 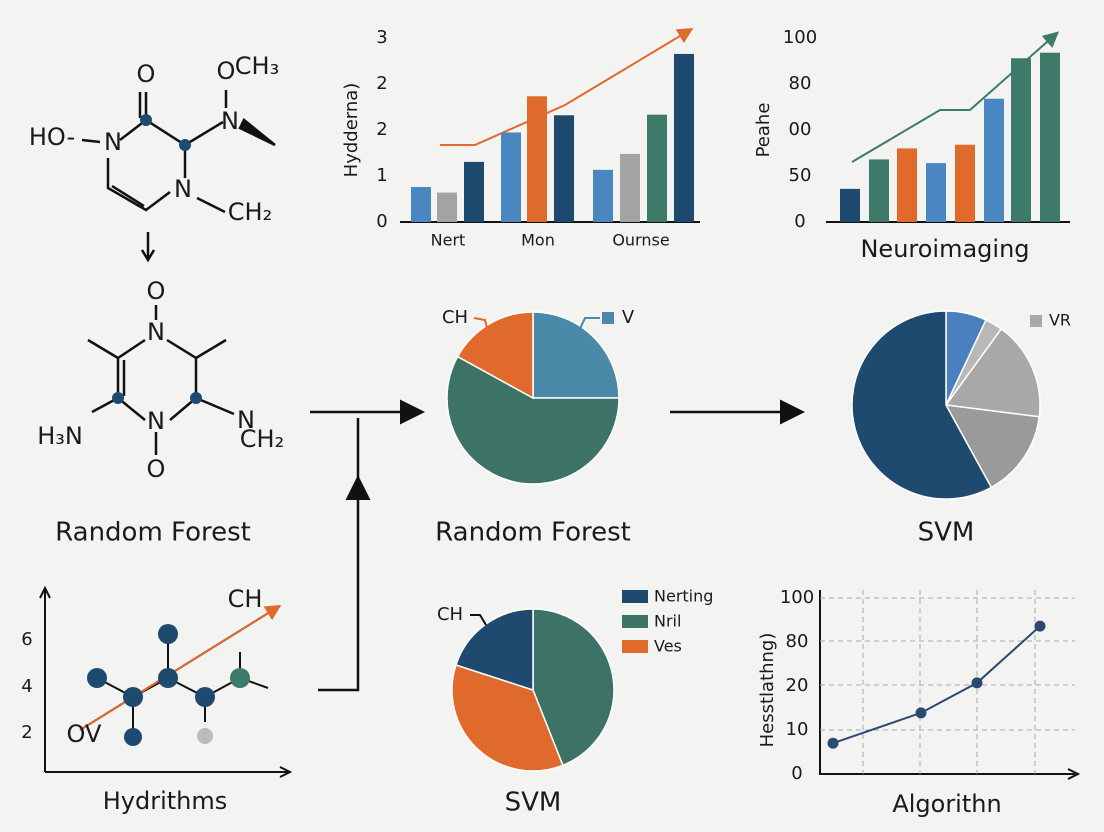 What do you see at coordinates (567, 86) in the screenshot?
I see `trend-arrow` at bounding box center [567, 86].